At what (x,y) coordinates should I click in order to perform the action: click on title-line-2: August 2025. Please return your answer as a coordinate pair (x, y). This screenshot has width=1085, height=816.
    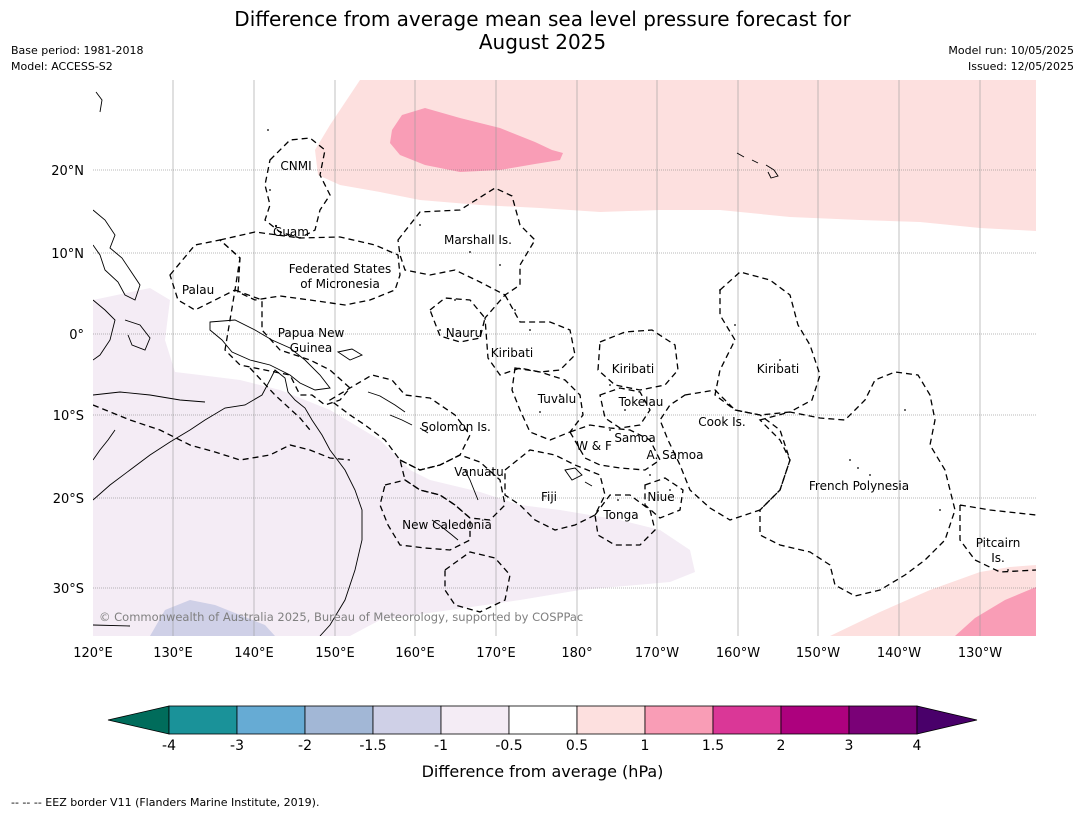
    Looking at the image, I should click on (542, 42).